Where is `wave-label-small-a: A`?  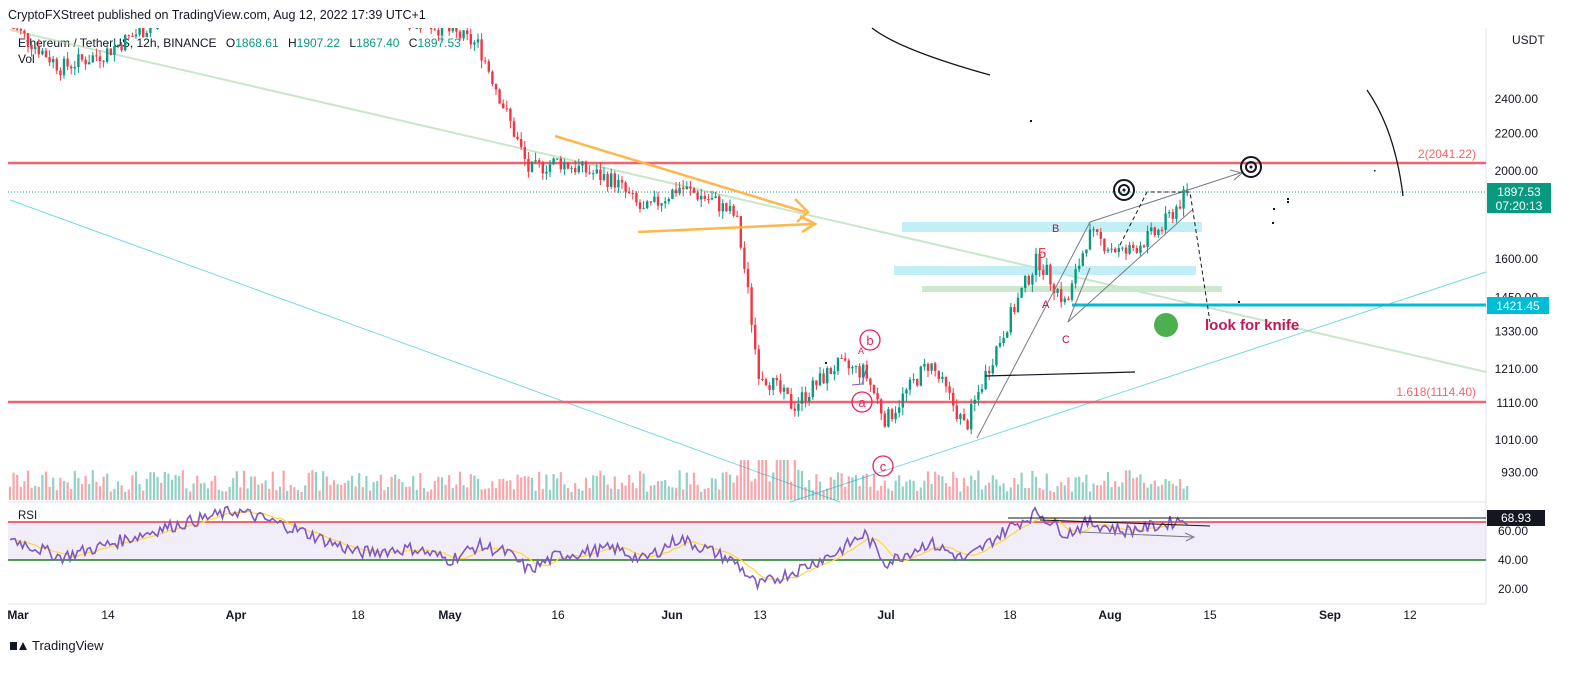 wave-label-small-a: A is located at coordinates (861, 351).